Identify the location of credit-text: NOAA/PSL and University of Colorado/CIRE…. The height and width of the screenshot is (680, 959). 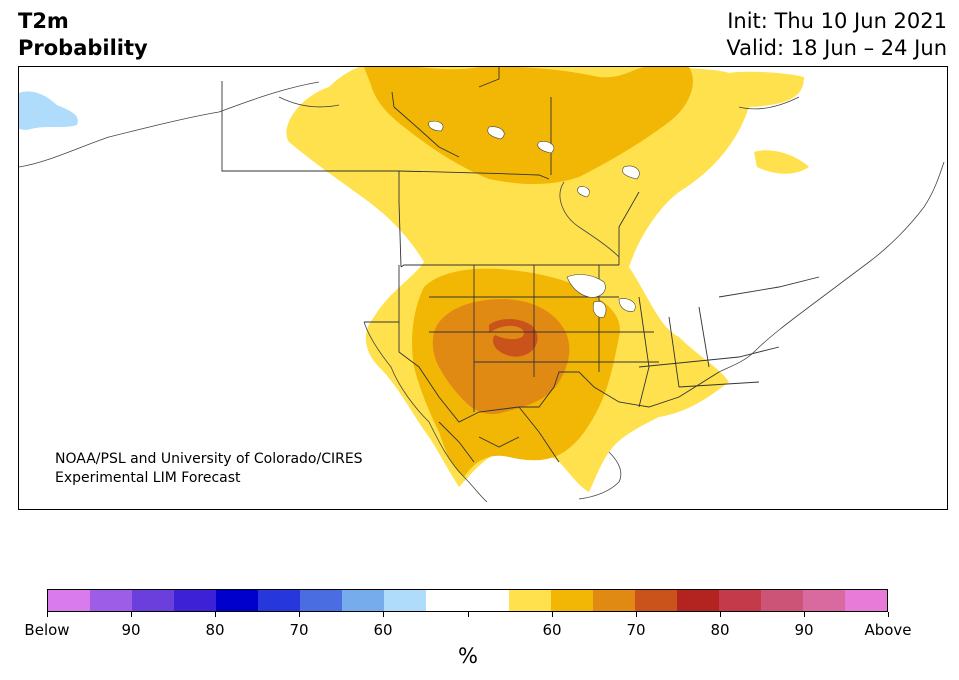
(209, 469).